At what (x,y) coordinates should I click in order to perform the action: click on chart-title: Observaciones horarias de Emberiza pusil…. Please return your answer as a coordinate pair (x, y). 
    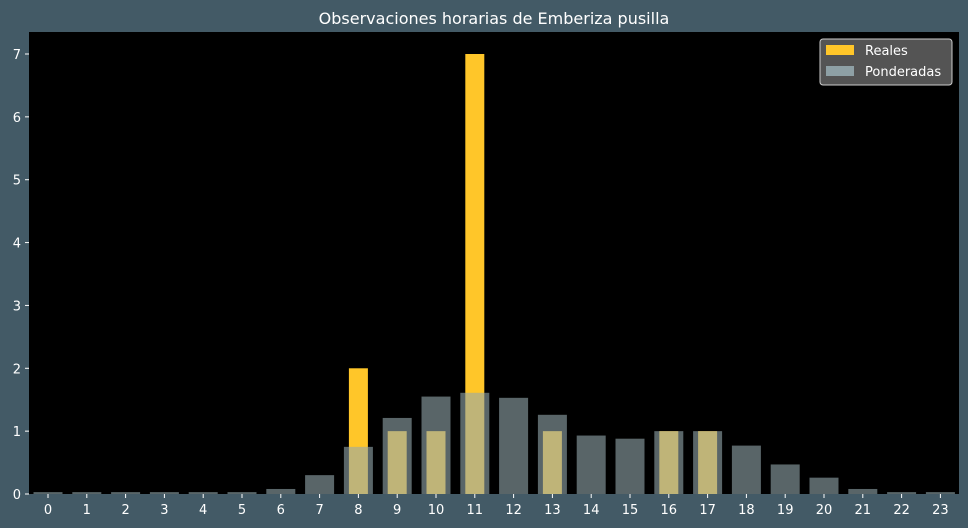
    Looking at the image, I should click on (494, 18).